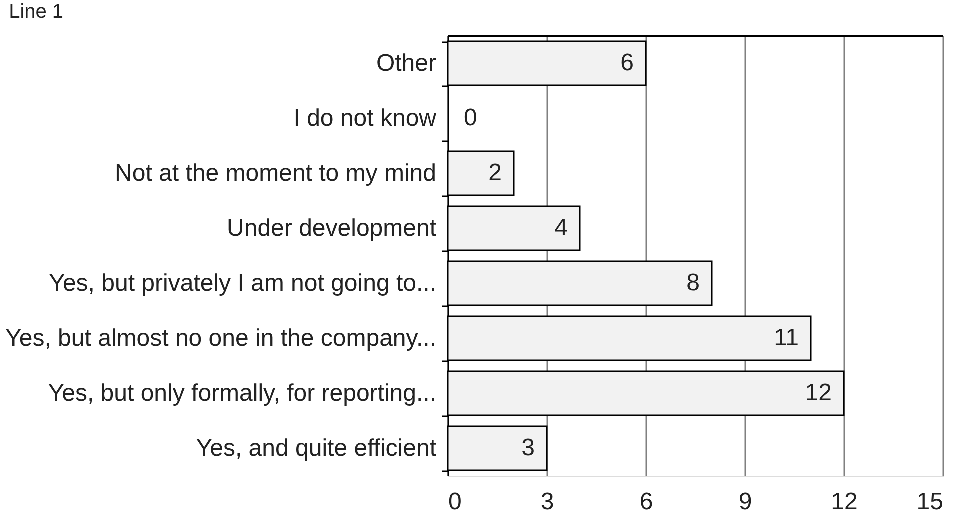 The height and width of the screenshot is (514, 972). Describe the element at coordinates (366, 118) in the screenshot. I see `y-tick-label: I do not know` at that location.